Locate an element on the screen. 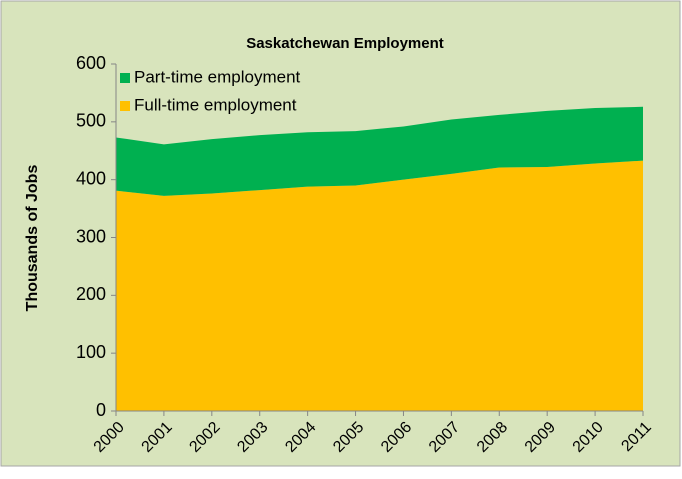 The width and height of the screenshot is (682, 479). y-tick-label: 0 is located at coordinates (101, 410).